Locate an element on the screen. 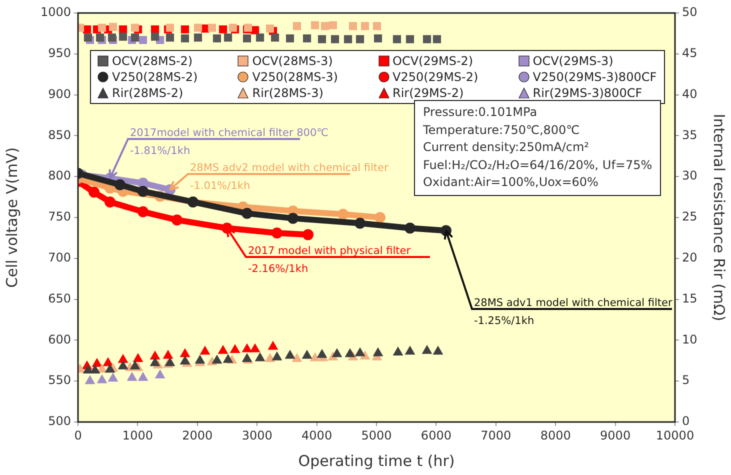 The width and height of the screenshot is (731, 475). y-tick-label: 850 is located at coordinates (59, 135).